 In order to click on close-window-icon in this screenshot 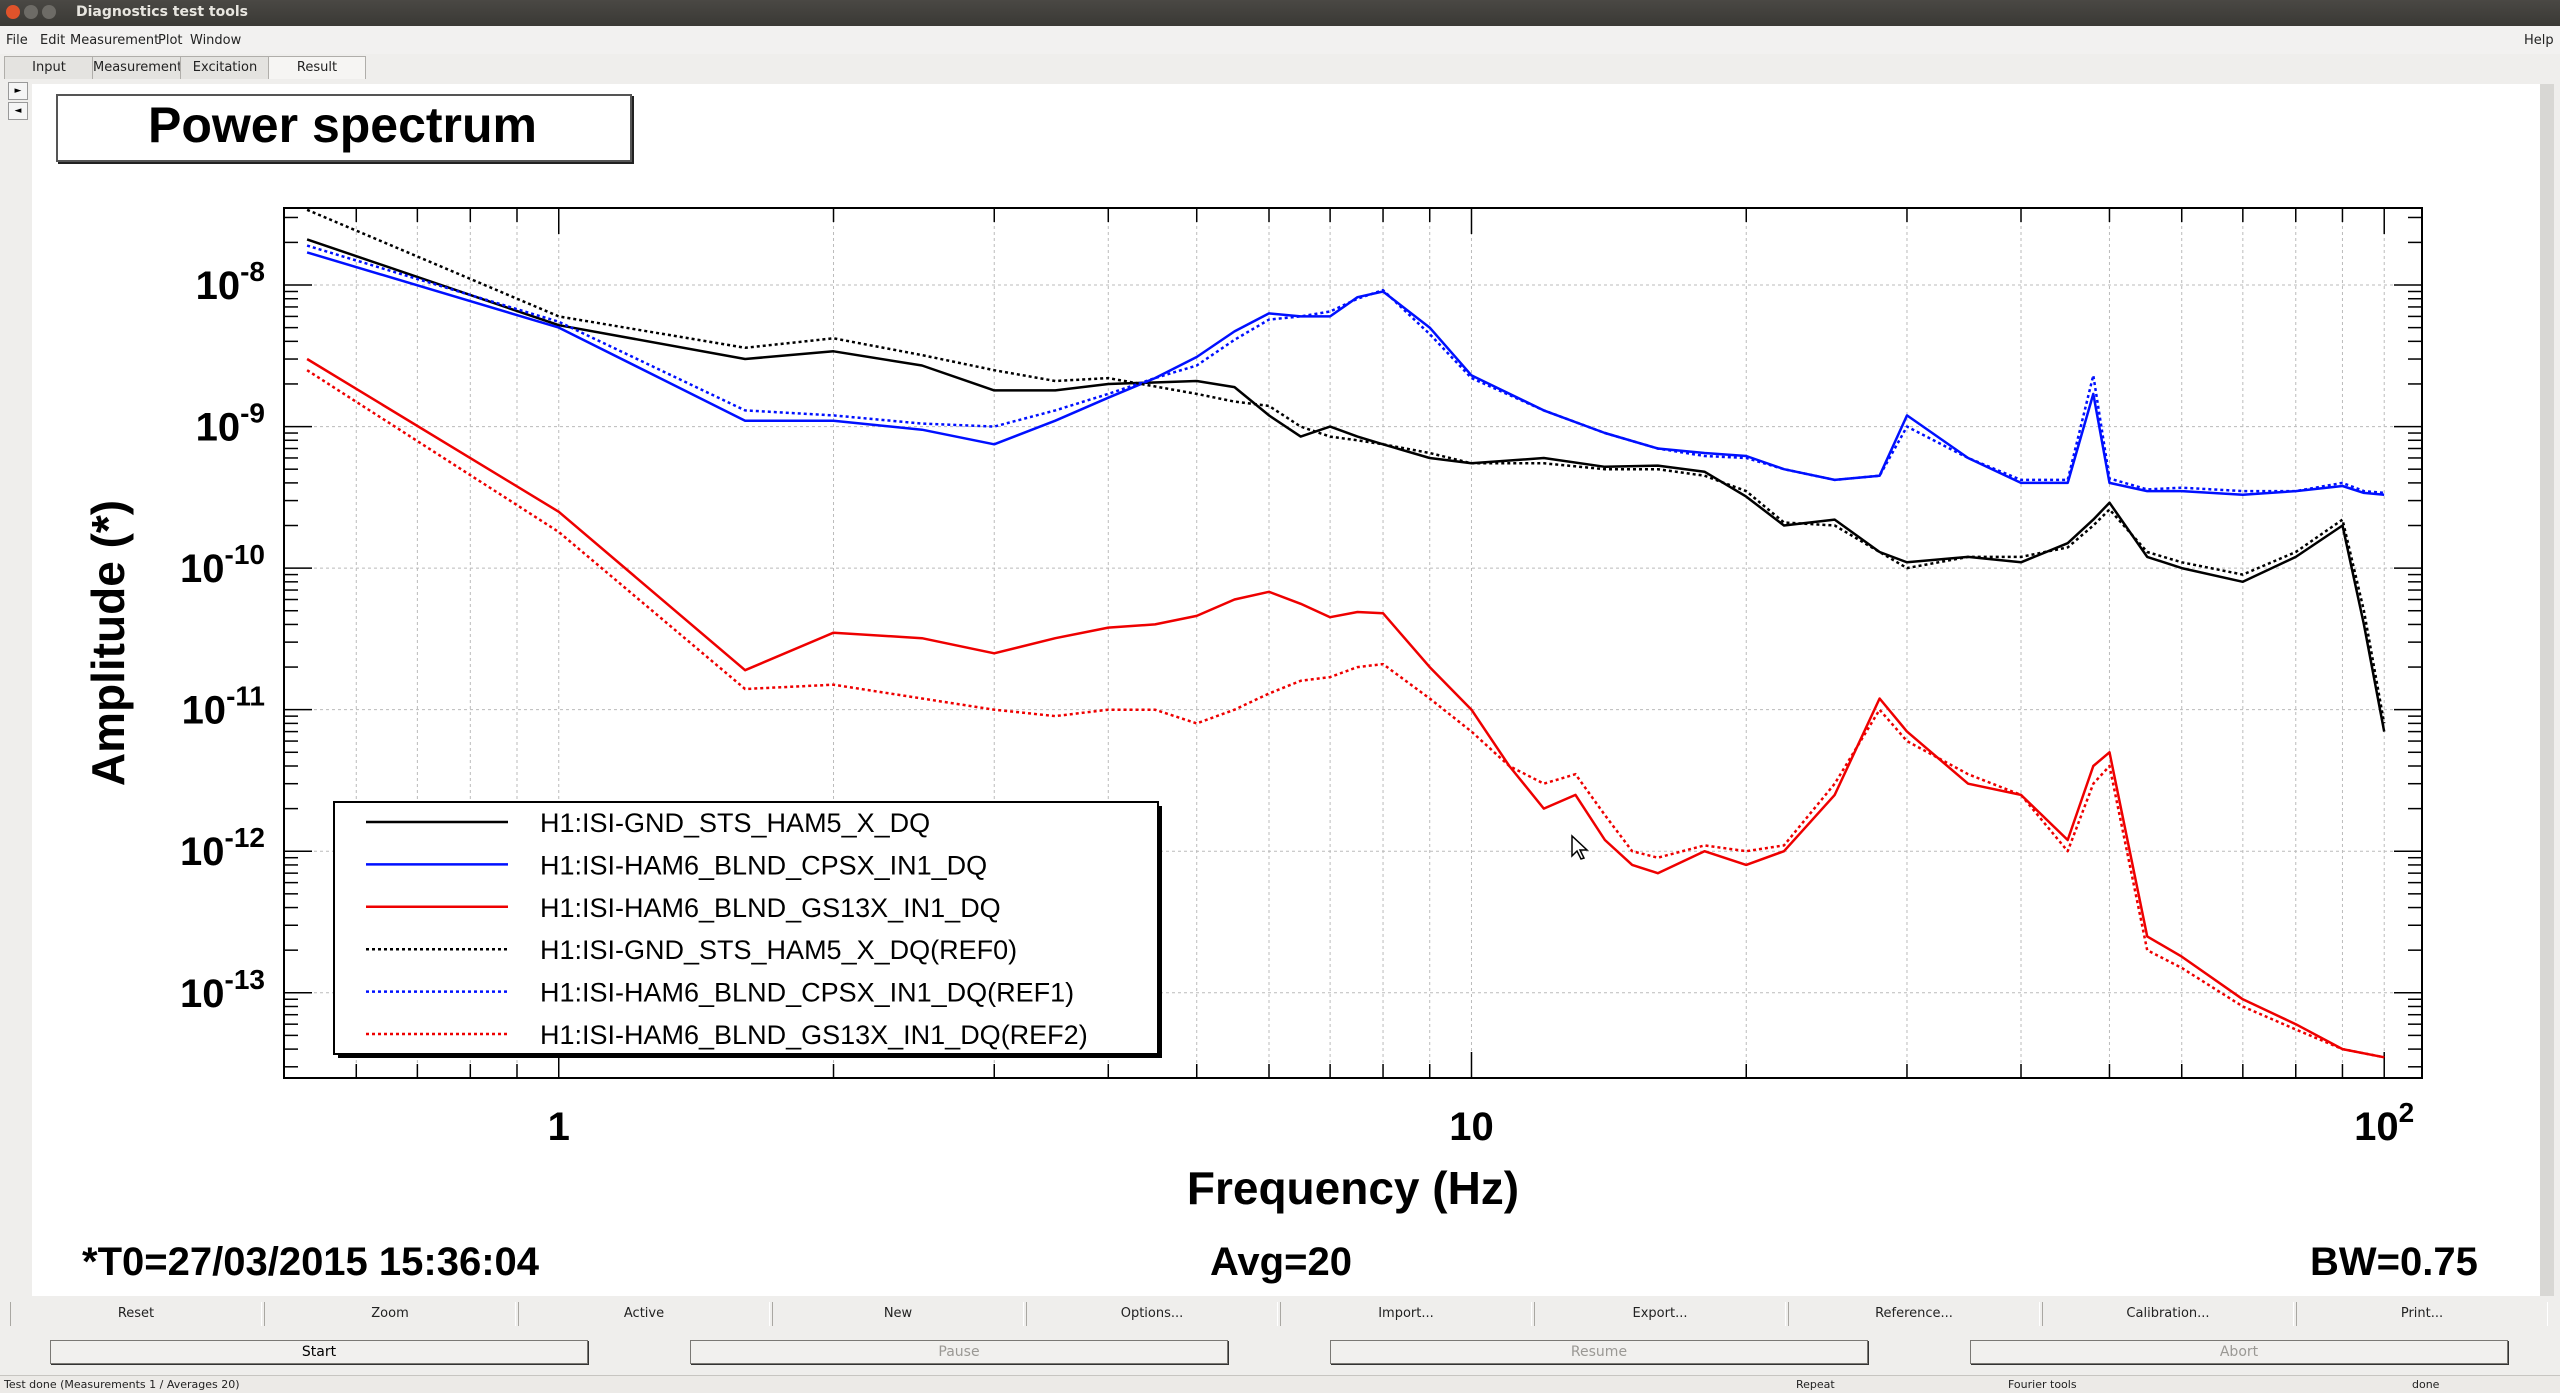, I will do `click(13, 12)`.